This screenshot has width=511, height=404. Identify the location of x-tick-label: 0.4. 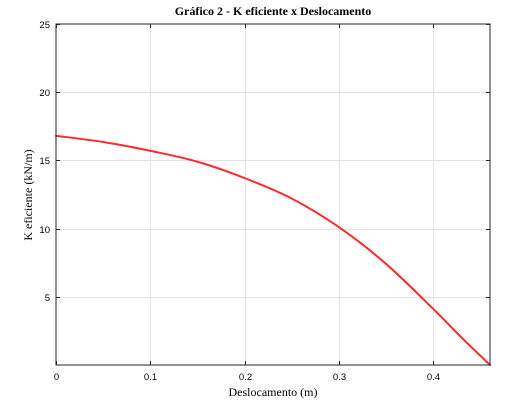
(433, 377).